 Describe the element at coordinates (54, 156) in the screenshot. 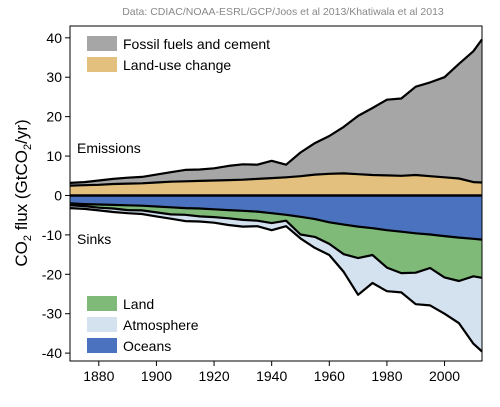

I see `y-tick-label: 10` at that location.